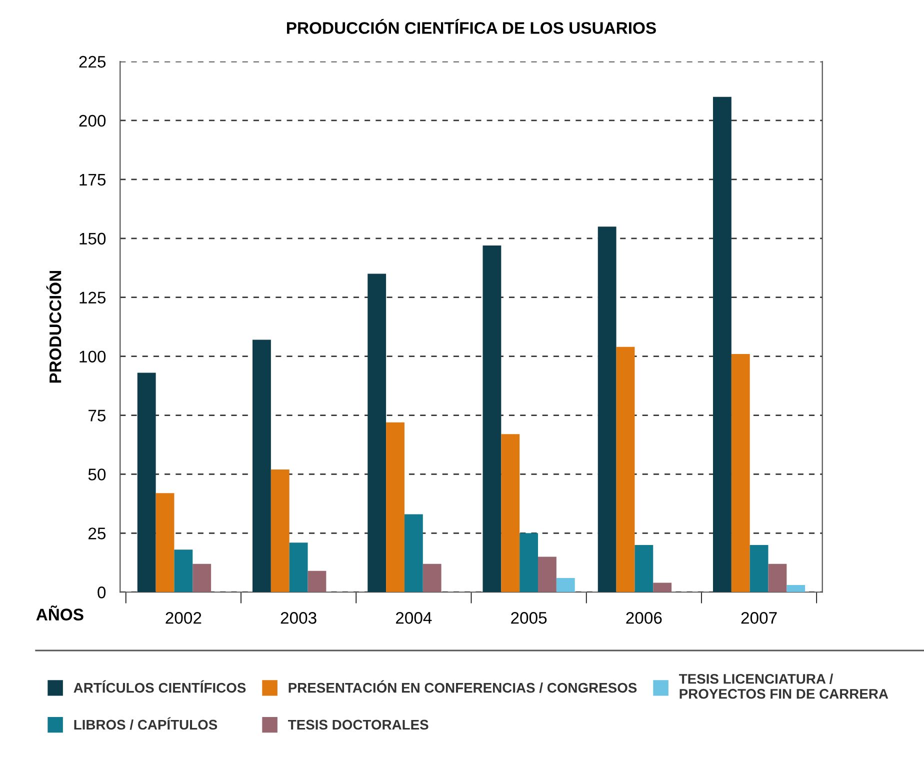 The height and width of the screenshot is (769, 924). What do you see at coordinates (759, 618) in the screenshot?
I see `x-tick-label: 2007` at bounding box center [759, 618].